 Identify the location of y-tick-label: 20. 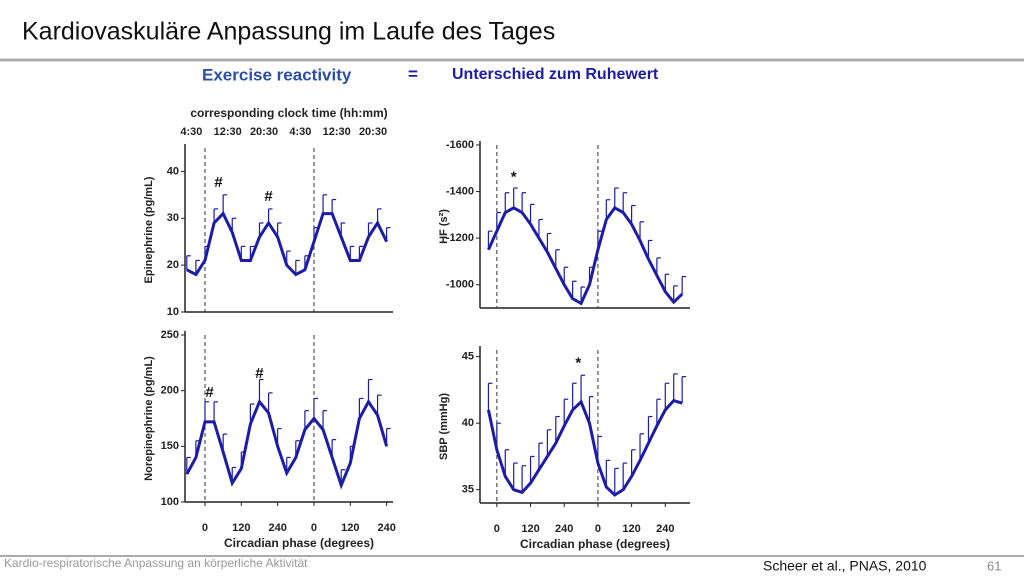
(173, 265).